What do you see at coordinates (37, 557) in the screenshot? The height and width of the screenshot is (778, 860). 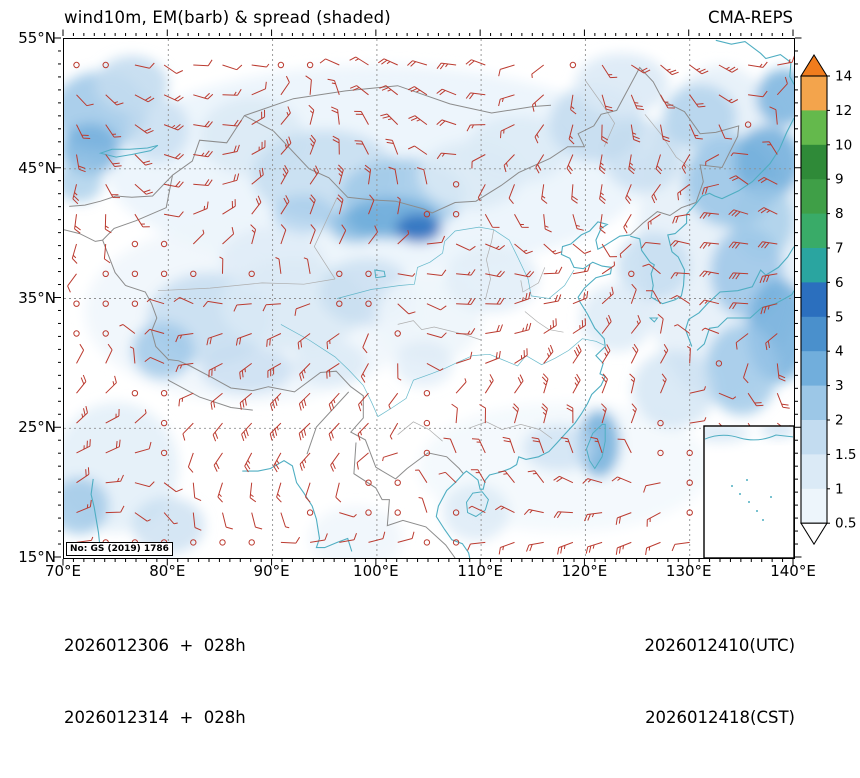 I see `y-tick-label: 15°N` at bounding box center [37, 557].